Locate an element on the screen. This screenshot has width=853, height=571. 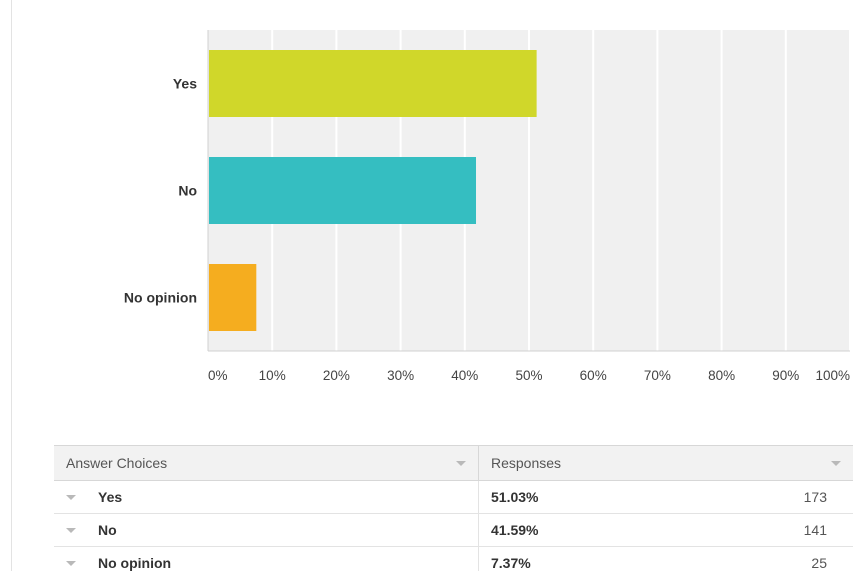
table-header: Answer Choices Responses is located at coordinates (453, 463).